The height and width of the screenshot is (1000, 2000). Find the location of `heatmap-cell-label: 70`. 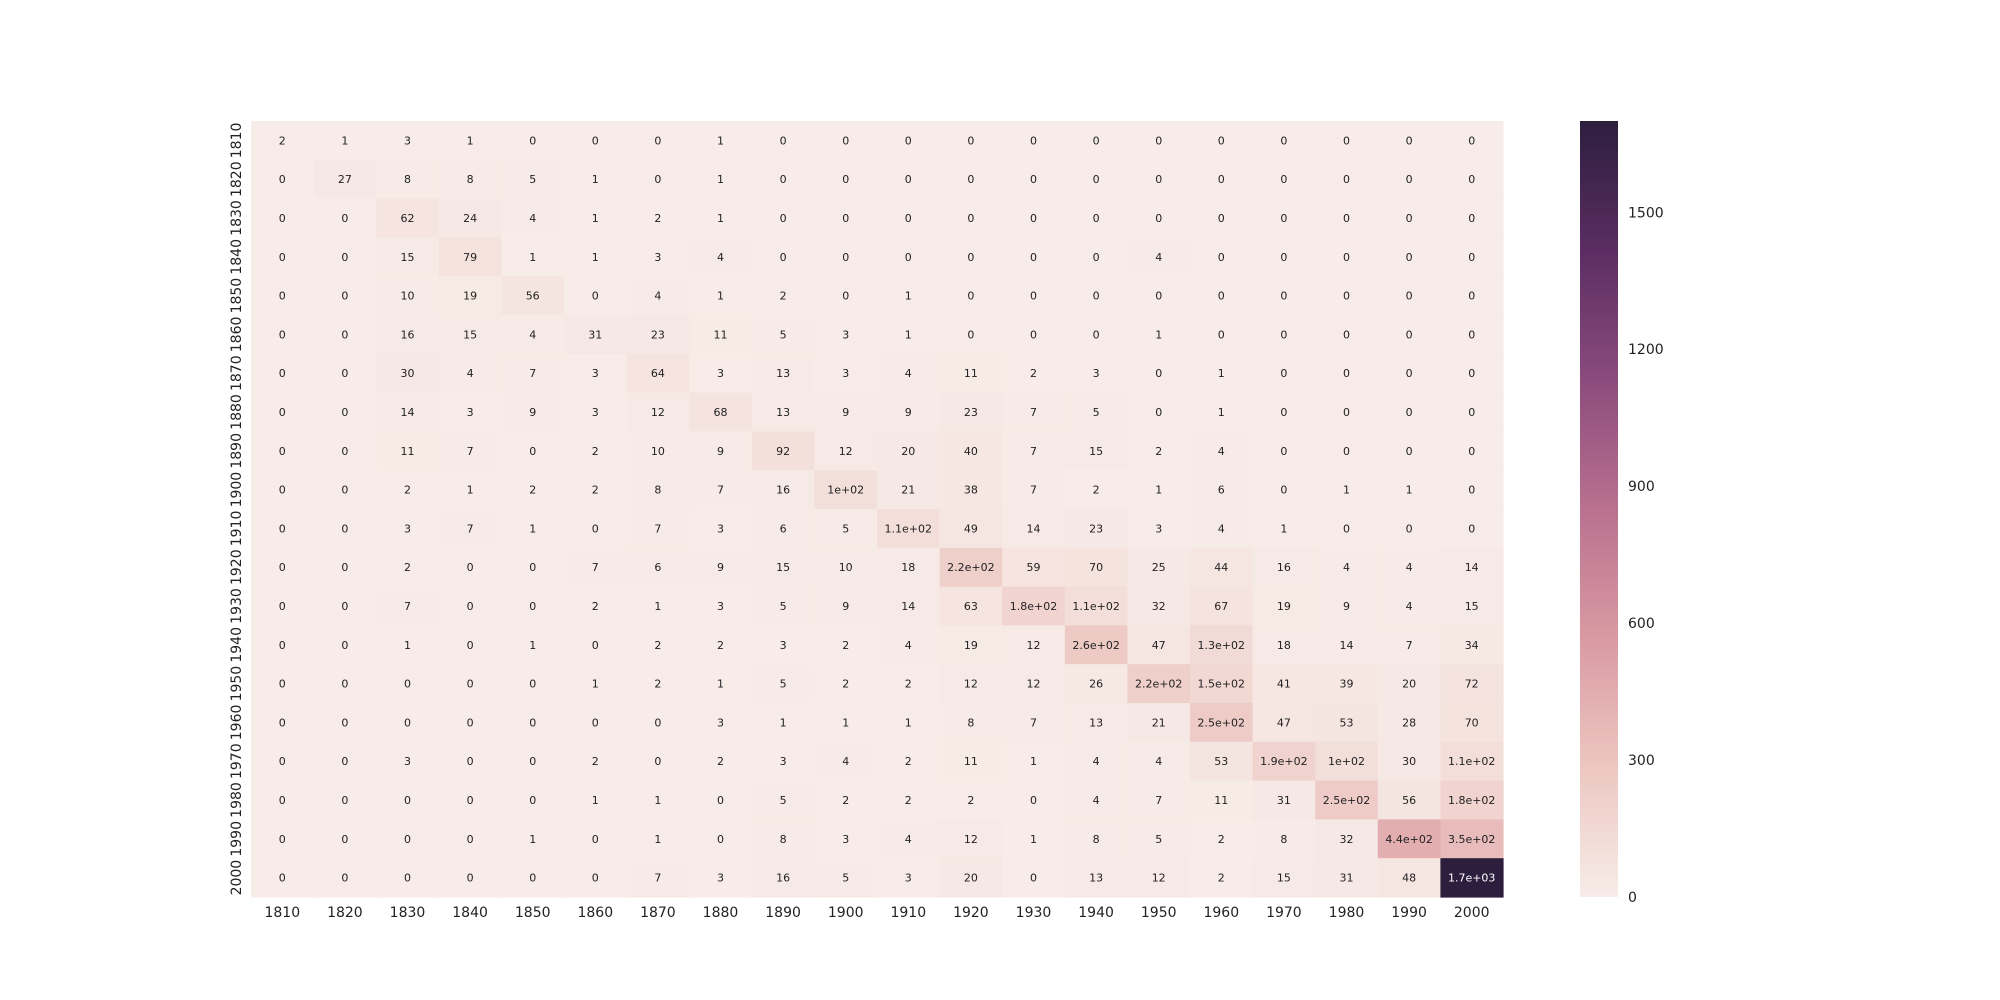

heatmap-cell-label: 70 is located at coordinates (1472, 722).